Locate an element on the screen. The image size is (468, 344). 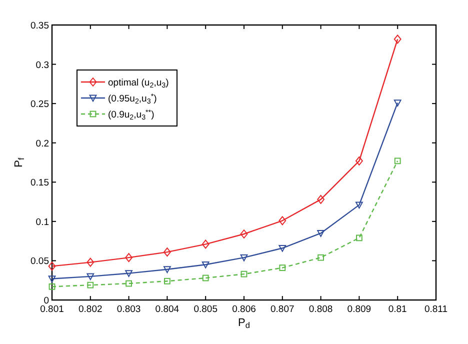
x-tick-label: 0.802 is located at coordinates (90, 309).